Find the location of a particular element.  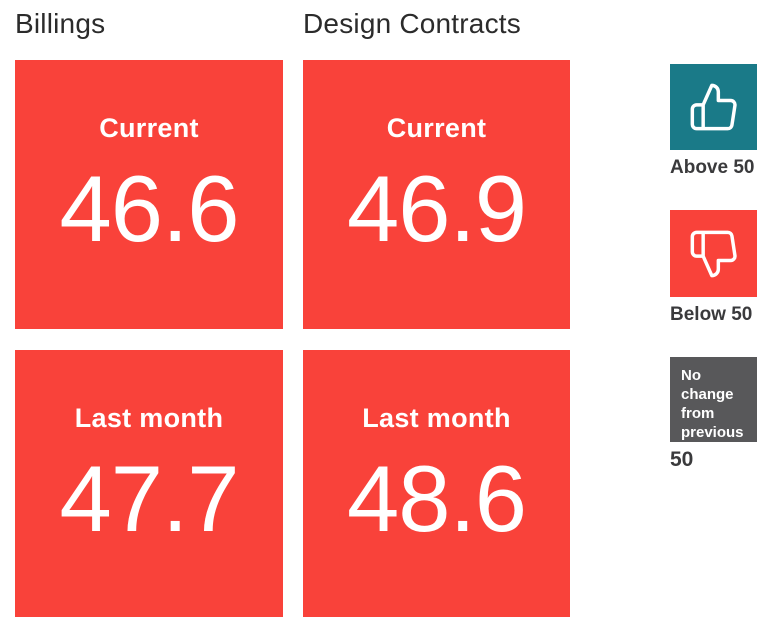

legend-no-change-text: No change from previous period is located at coordinates (712, 413).